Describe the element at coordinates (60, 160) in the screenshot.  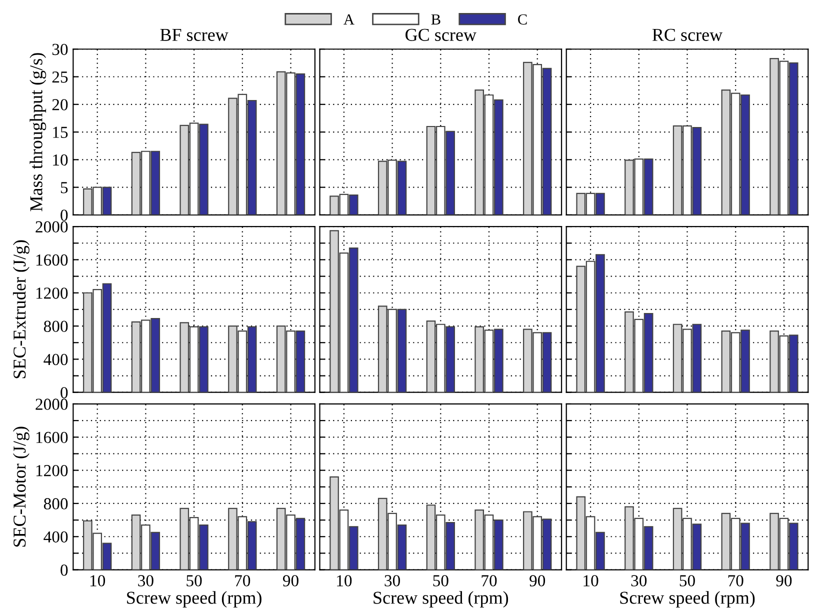
I see `y-tick-label: 10` at that location.